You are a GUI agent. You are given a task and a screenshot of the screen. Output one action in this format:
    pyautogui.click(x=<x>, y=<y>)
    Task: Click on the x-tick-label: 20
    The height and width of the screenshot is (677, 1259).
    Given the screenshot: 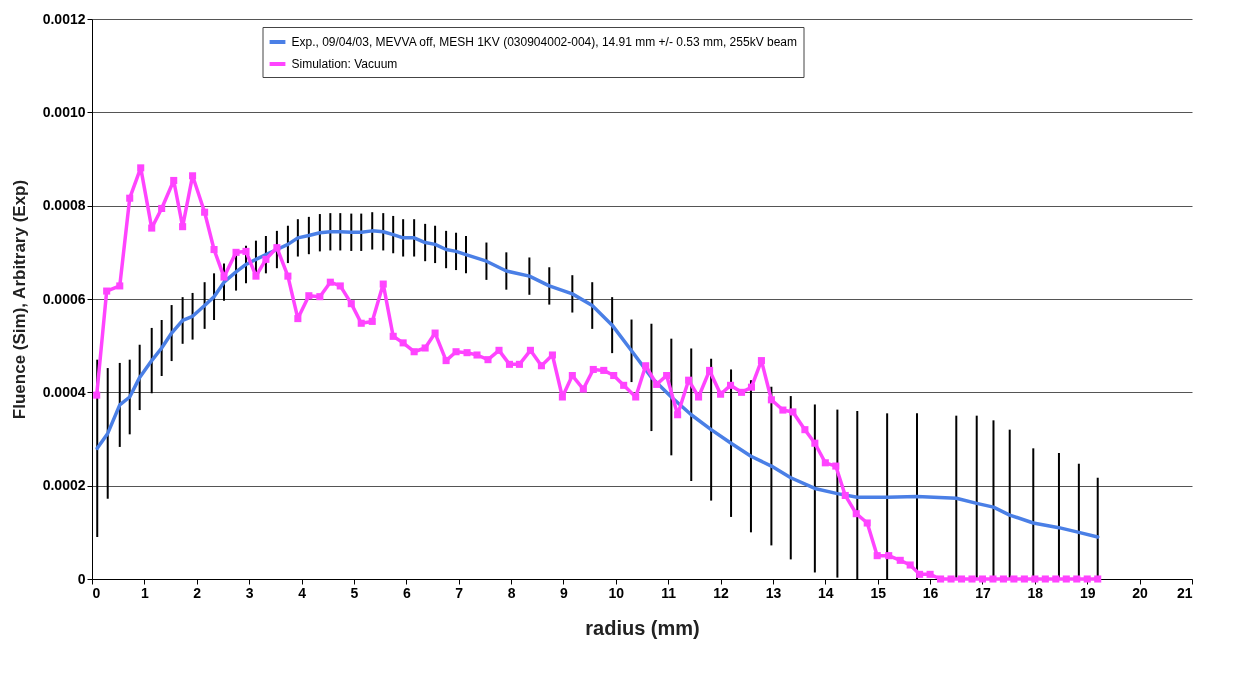 What is the action you would take?
    pyautogui.click(x=1140, y=592)
    